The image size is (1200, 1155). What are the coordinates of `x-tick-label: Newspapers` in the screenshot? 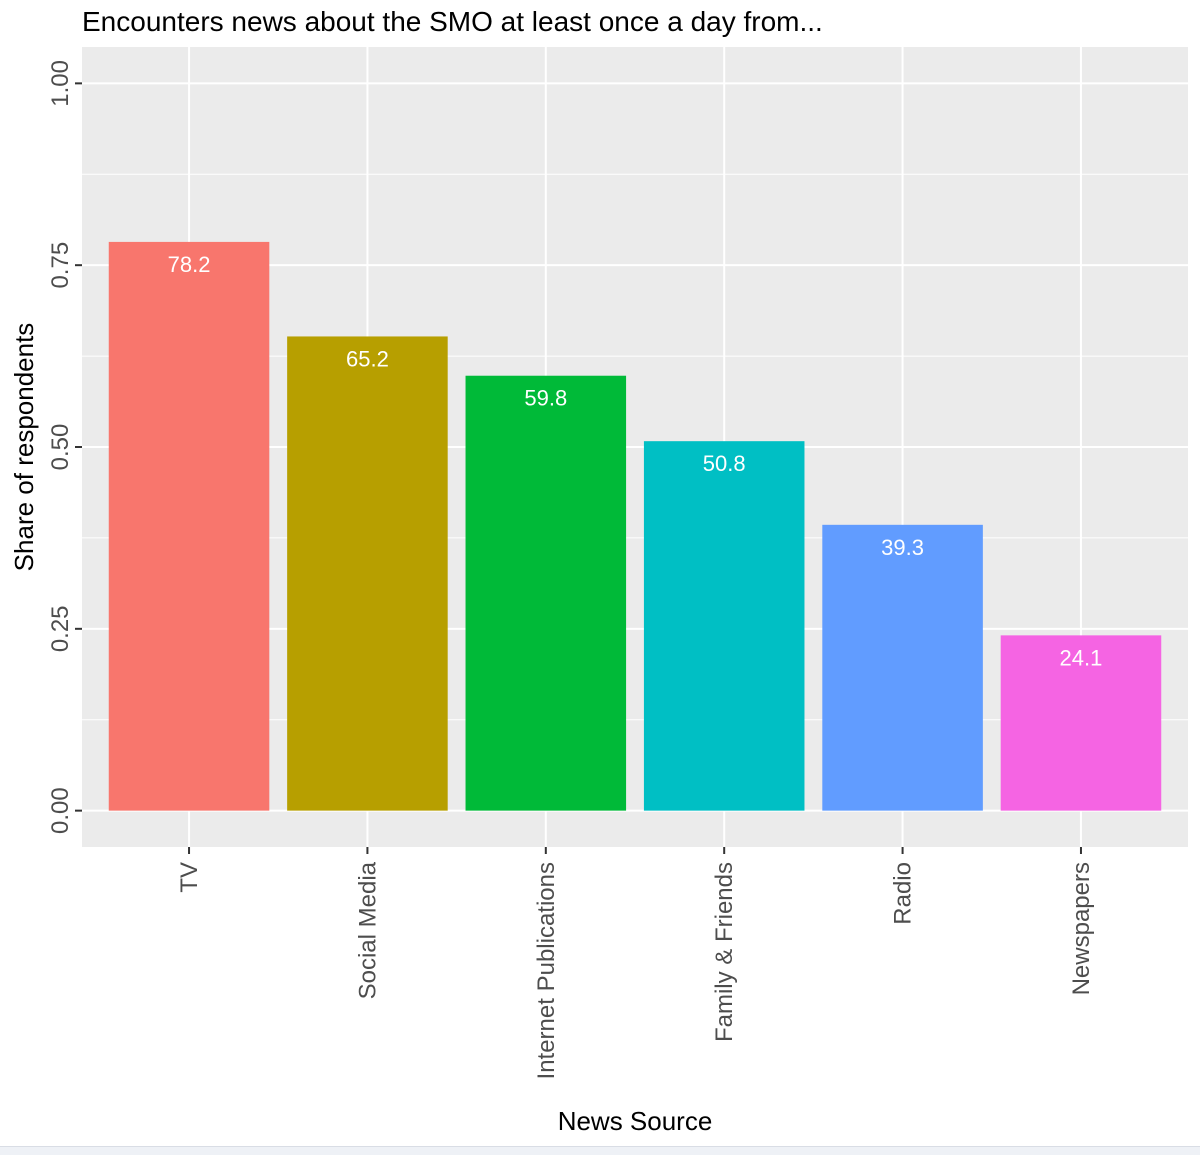 It's located at (1081, 928).